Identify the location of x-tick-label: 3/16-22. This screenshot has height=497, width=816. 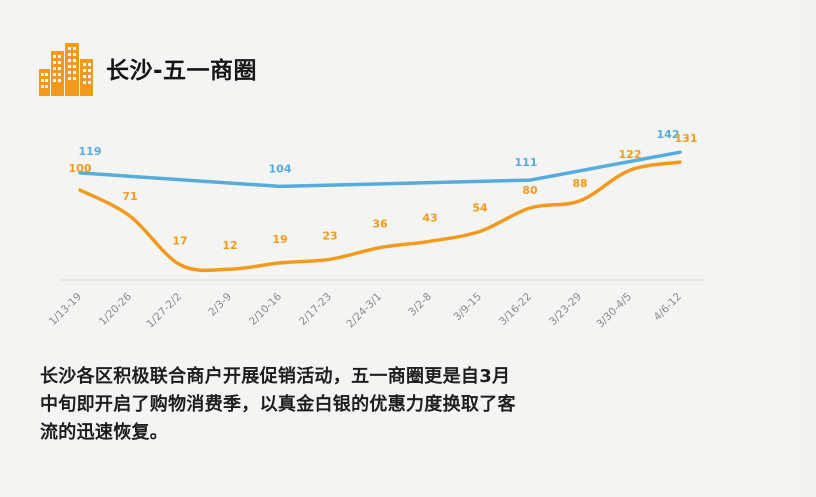
(515, 309).